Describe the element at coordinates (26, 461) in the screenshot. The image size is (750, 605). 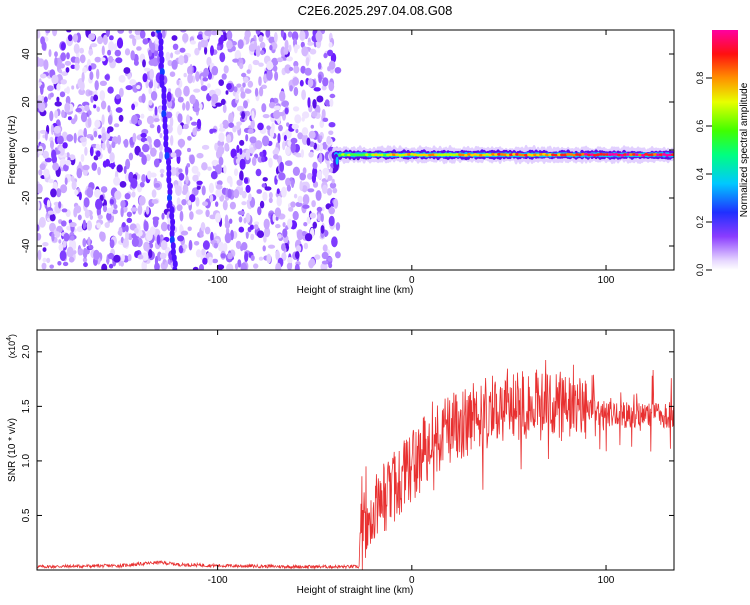
I see `snr-ytick-label: 1.0` at that location.